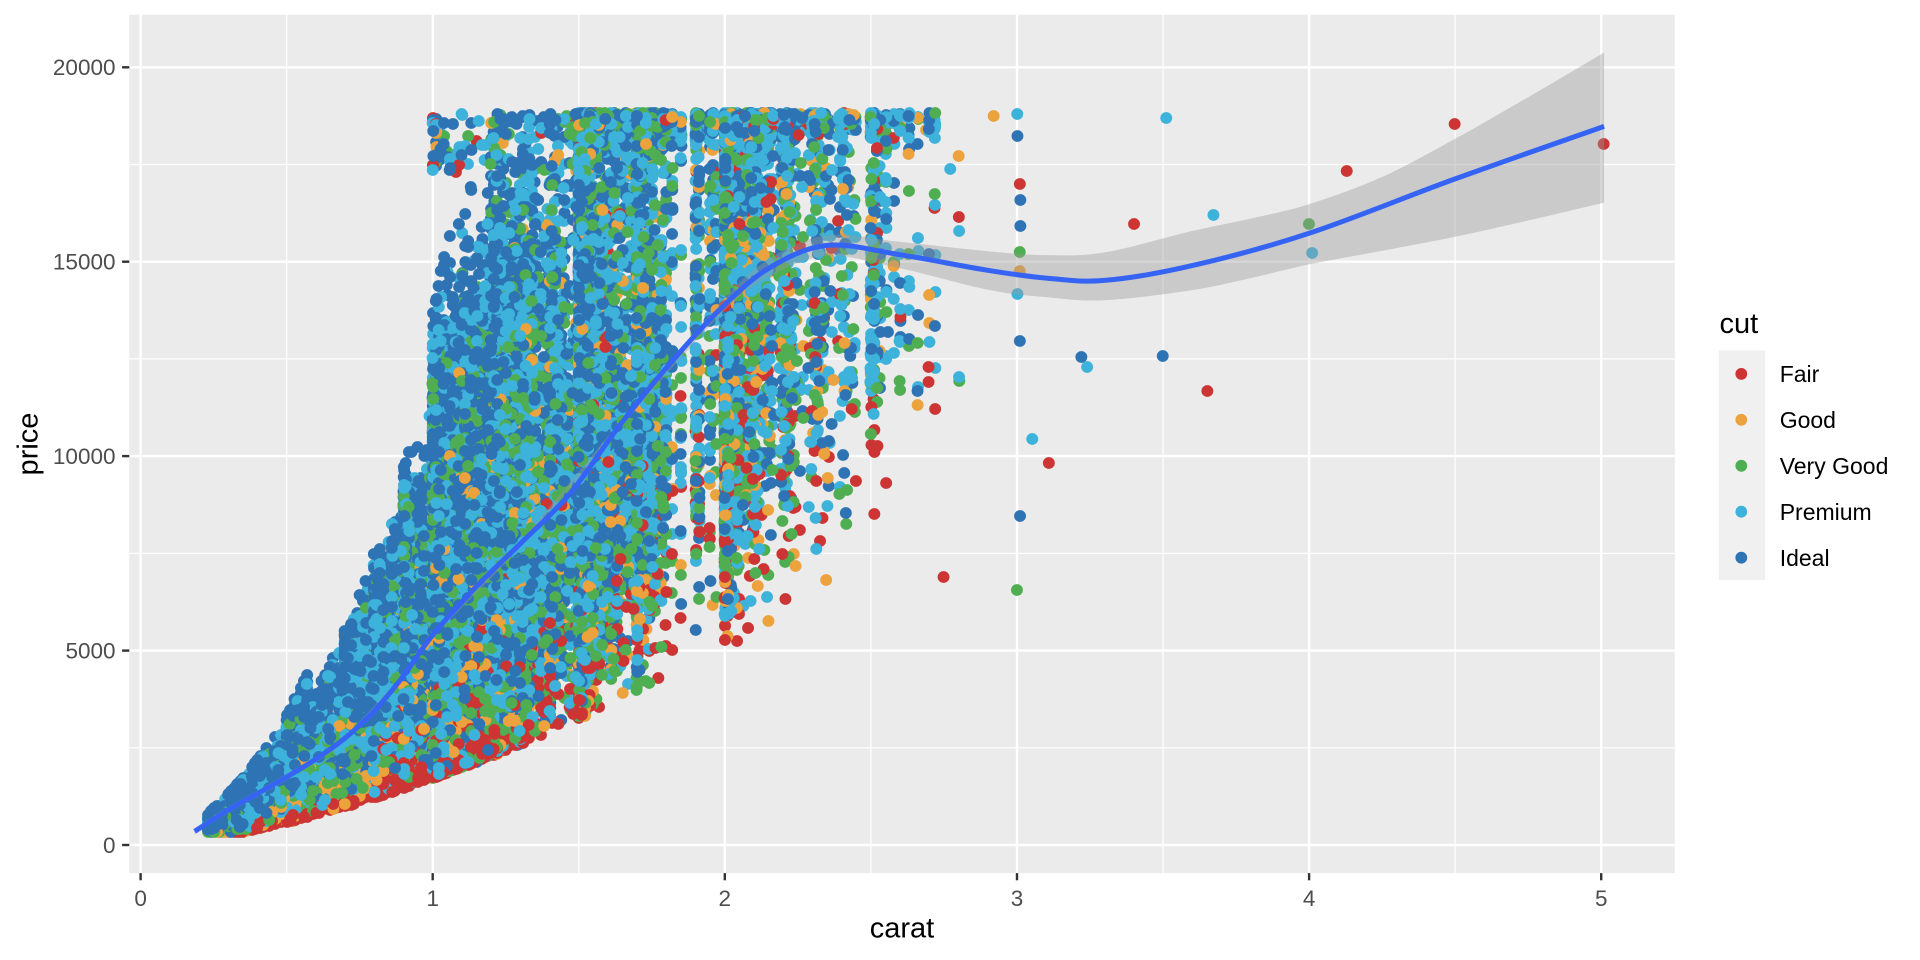 Image resolution: width=1920 pixels, height=960 pixels. I want to click on svg-text: carat, so click(902, 929).